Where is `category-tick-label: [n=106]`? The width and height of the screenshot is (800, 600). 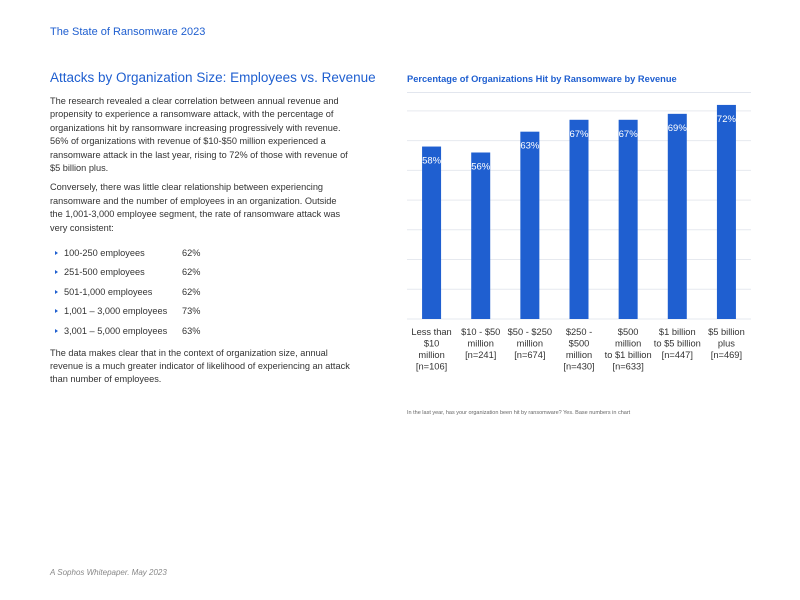 category-tick-label: [n=106] is located at coordinates (431, 367).